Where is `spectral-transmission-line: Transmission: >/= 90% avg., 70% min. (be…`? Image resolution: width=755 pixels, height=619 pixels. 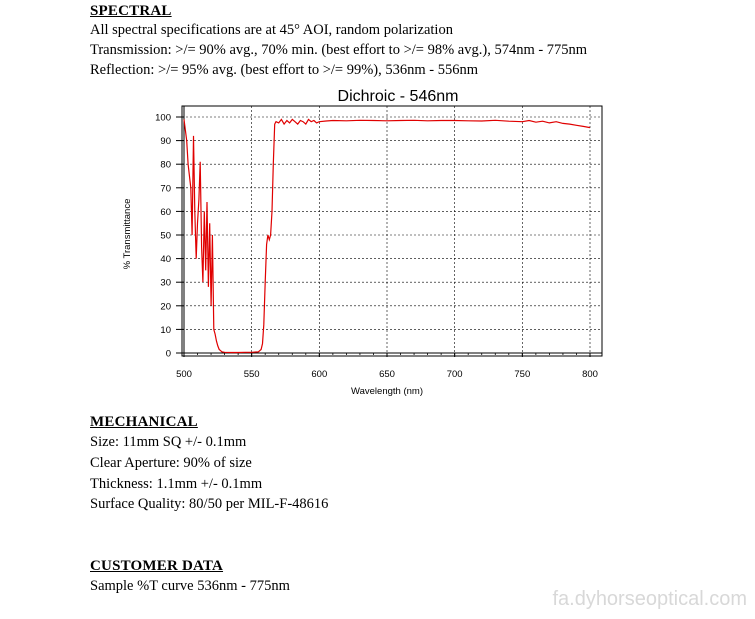 spectral-transmission-line: Transmission: >/= 90% avg., 70% min. (be… is located at coordinates (339, 50).